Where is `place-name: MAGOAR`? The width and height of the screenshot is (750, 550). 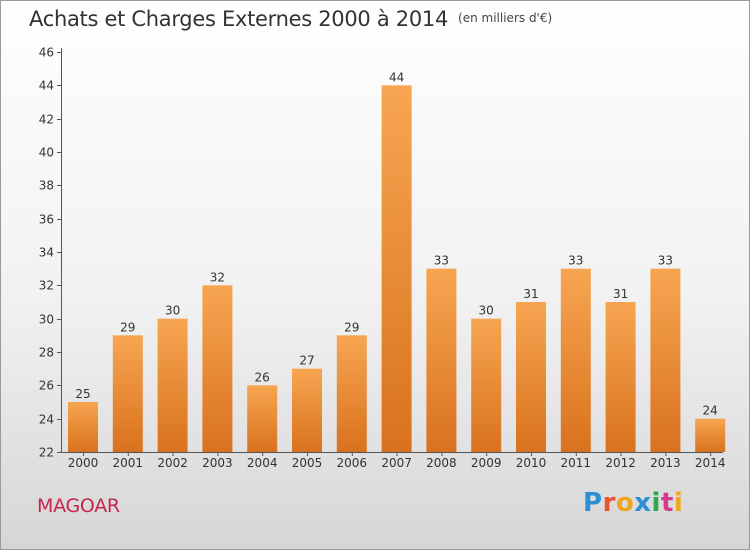
place-name: MAGOAR is located at coordinates (78, 506).